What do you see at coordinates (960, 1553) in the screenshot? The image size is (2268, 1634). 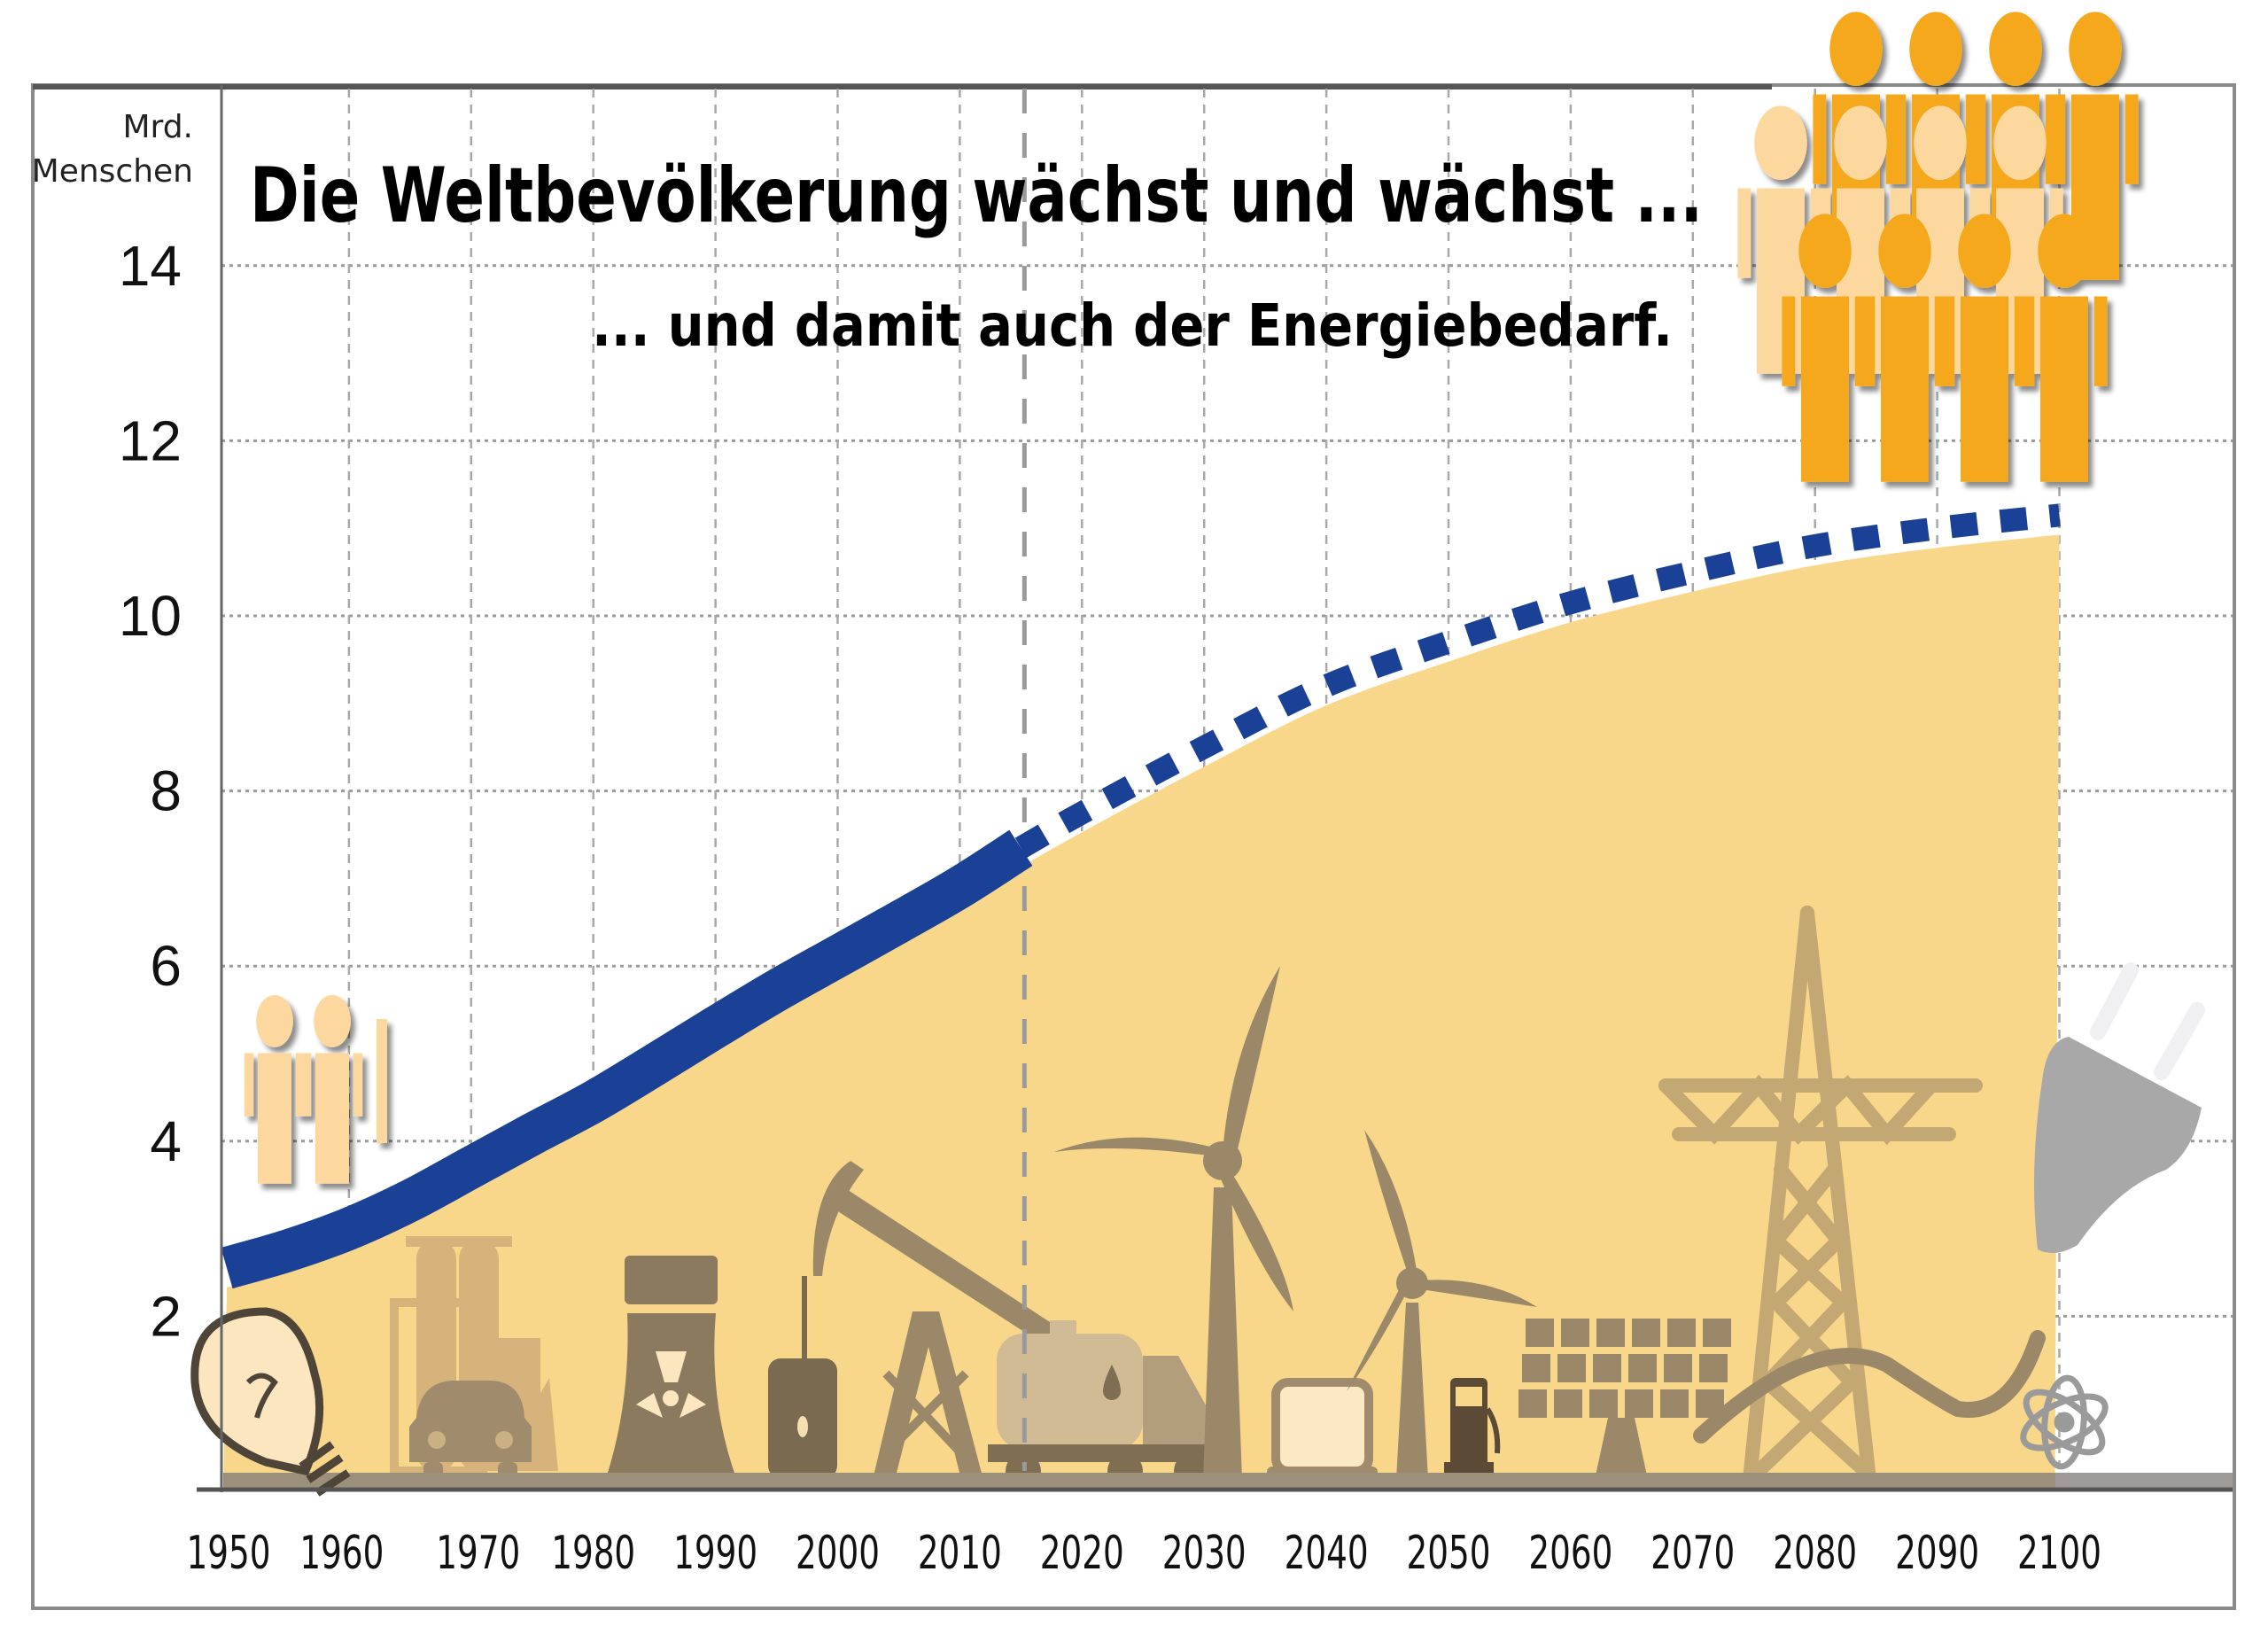 I see `x-tick-label: 2010` at bounding box center [960, 1553].